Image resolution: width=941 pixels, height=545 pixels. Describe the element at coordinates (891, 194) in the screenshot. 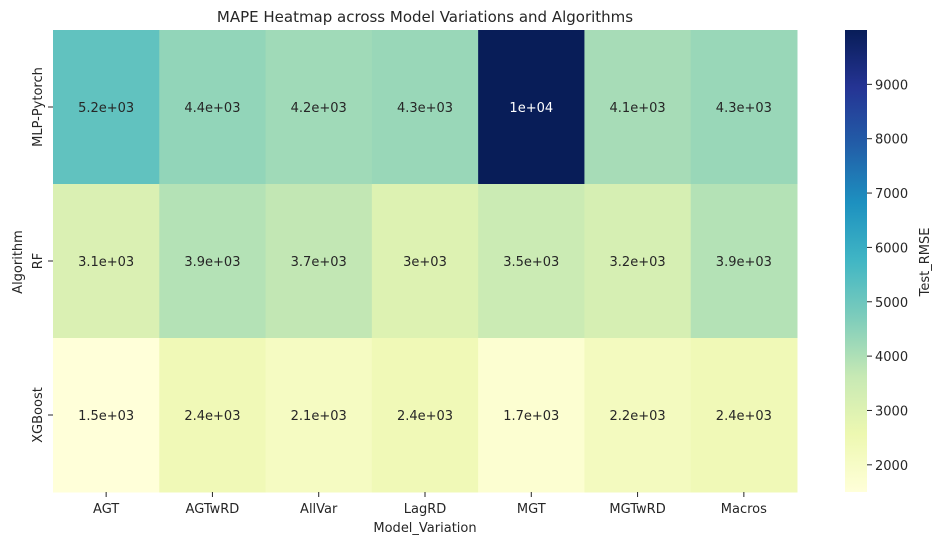

I see `colorbar-tick-label: 7000` at that location.